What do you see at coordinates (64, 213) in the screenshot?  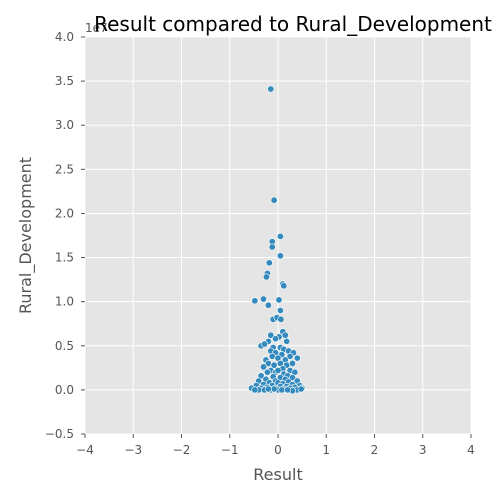 I see `y-tick-label: 2.0` at bounding box center [64, 213].